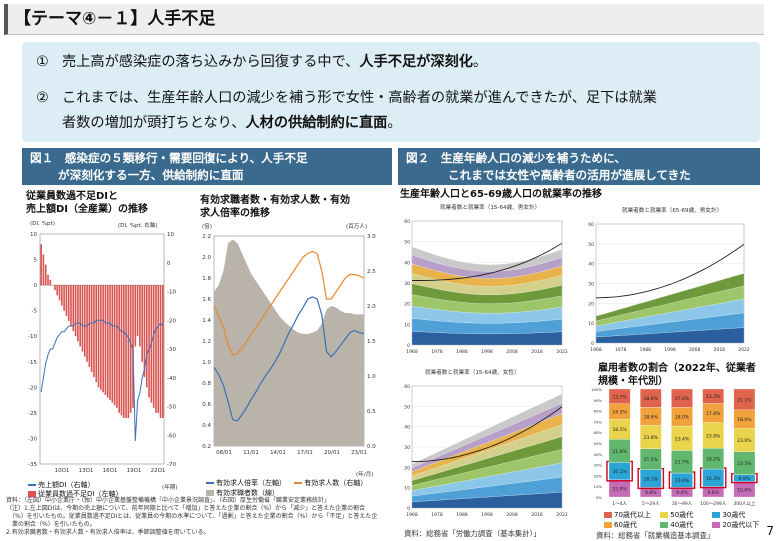  Describe the element at coordinates (32, 494) in the screenshot. I see `legend-swatch-employee` at that location.